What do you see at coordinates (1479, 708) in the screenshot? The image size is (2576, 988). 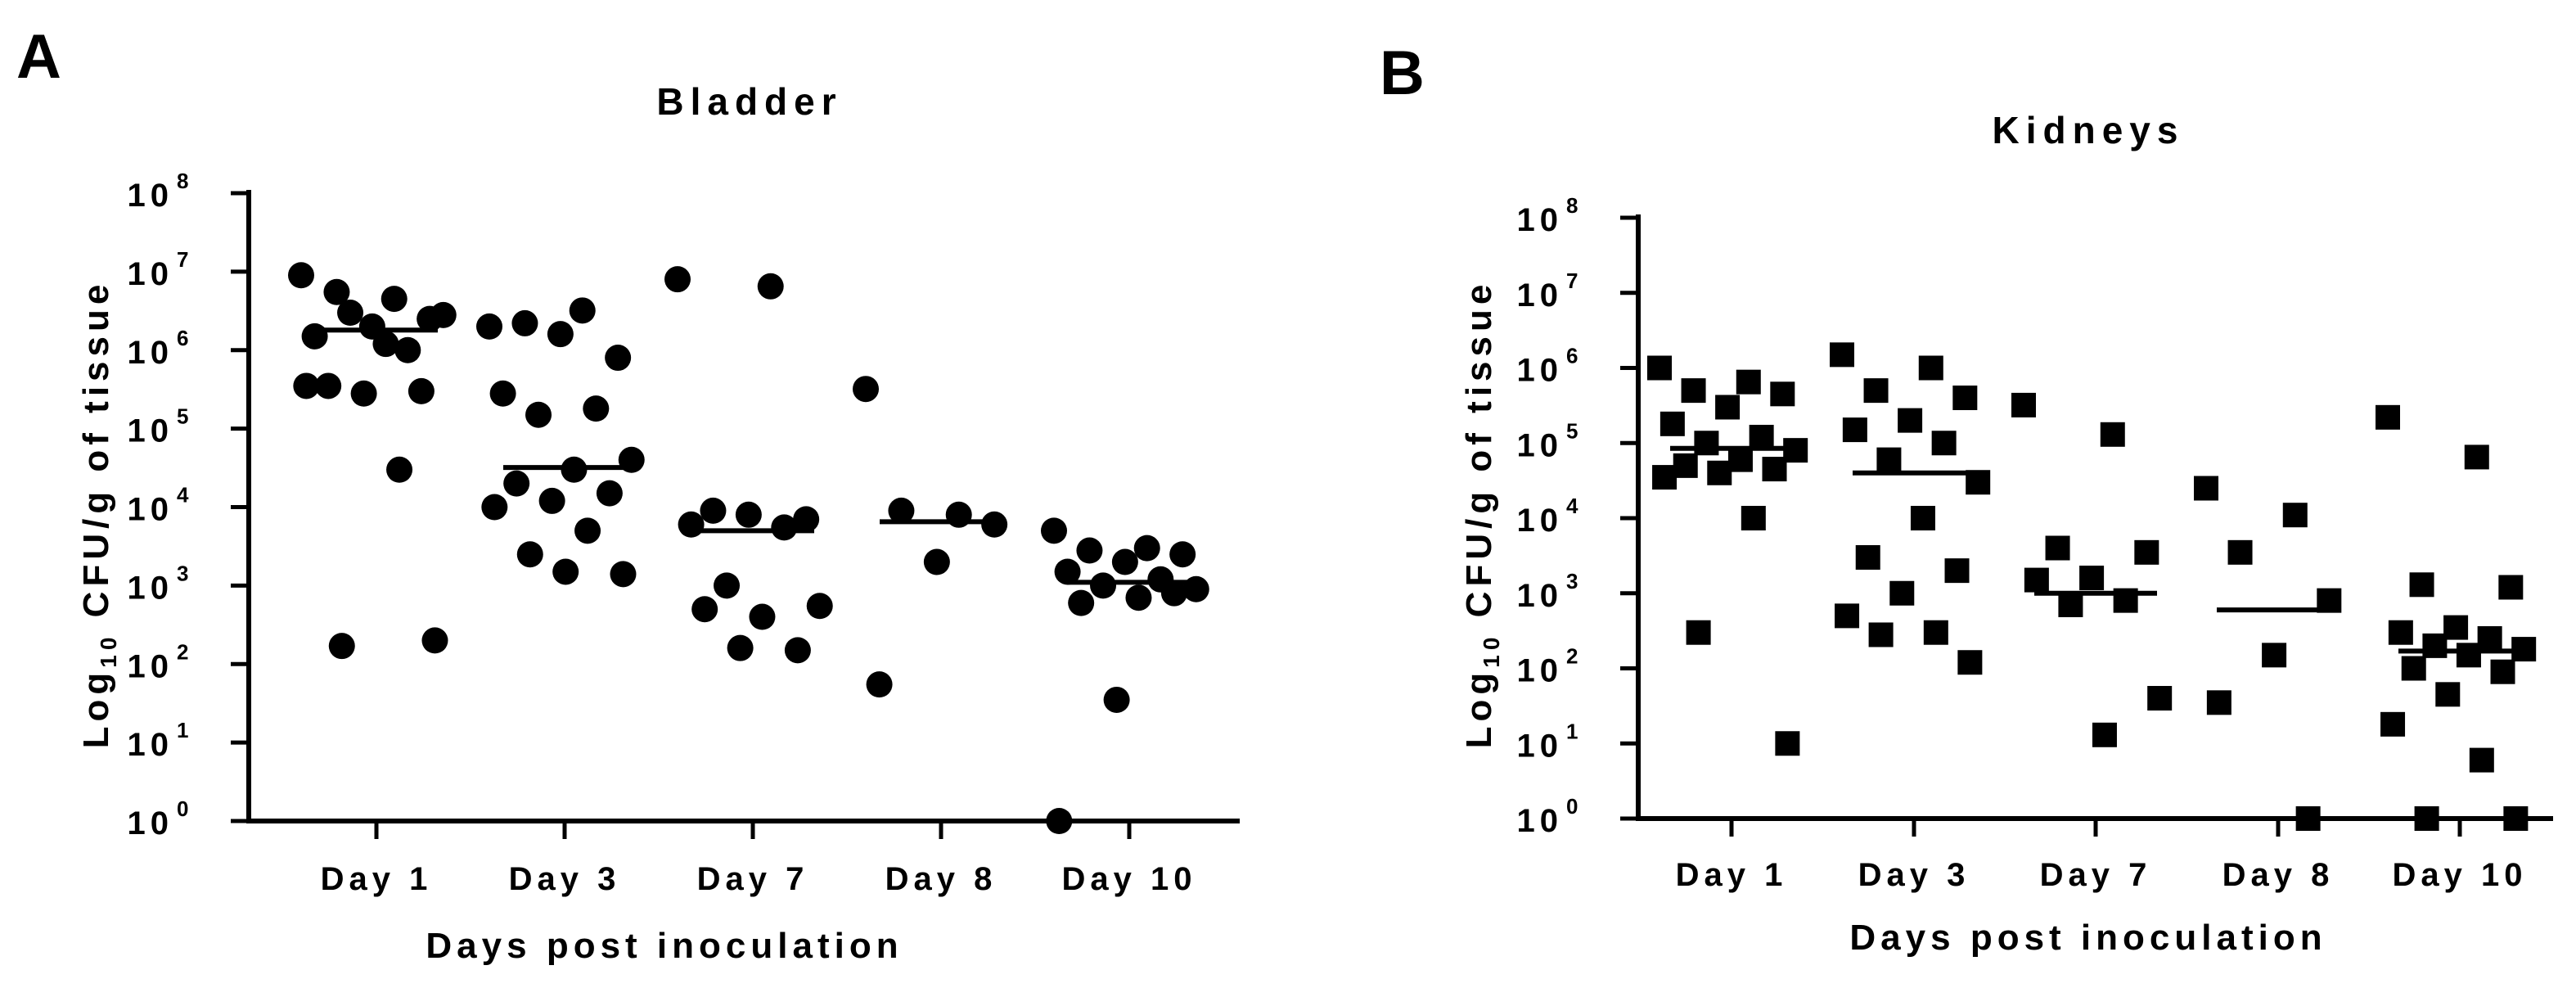 I see `y-axis-title-prefix: Log` at bounding box center [1479, 708].